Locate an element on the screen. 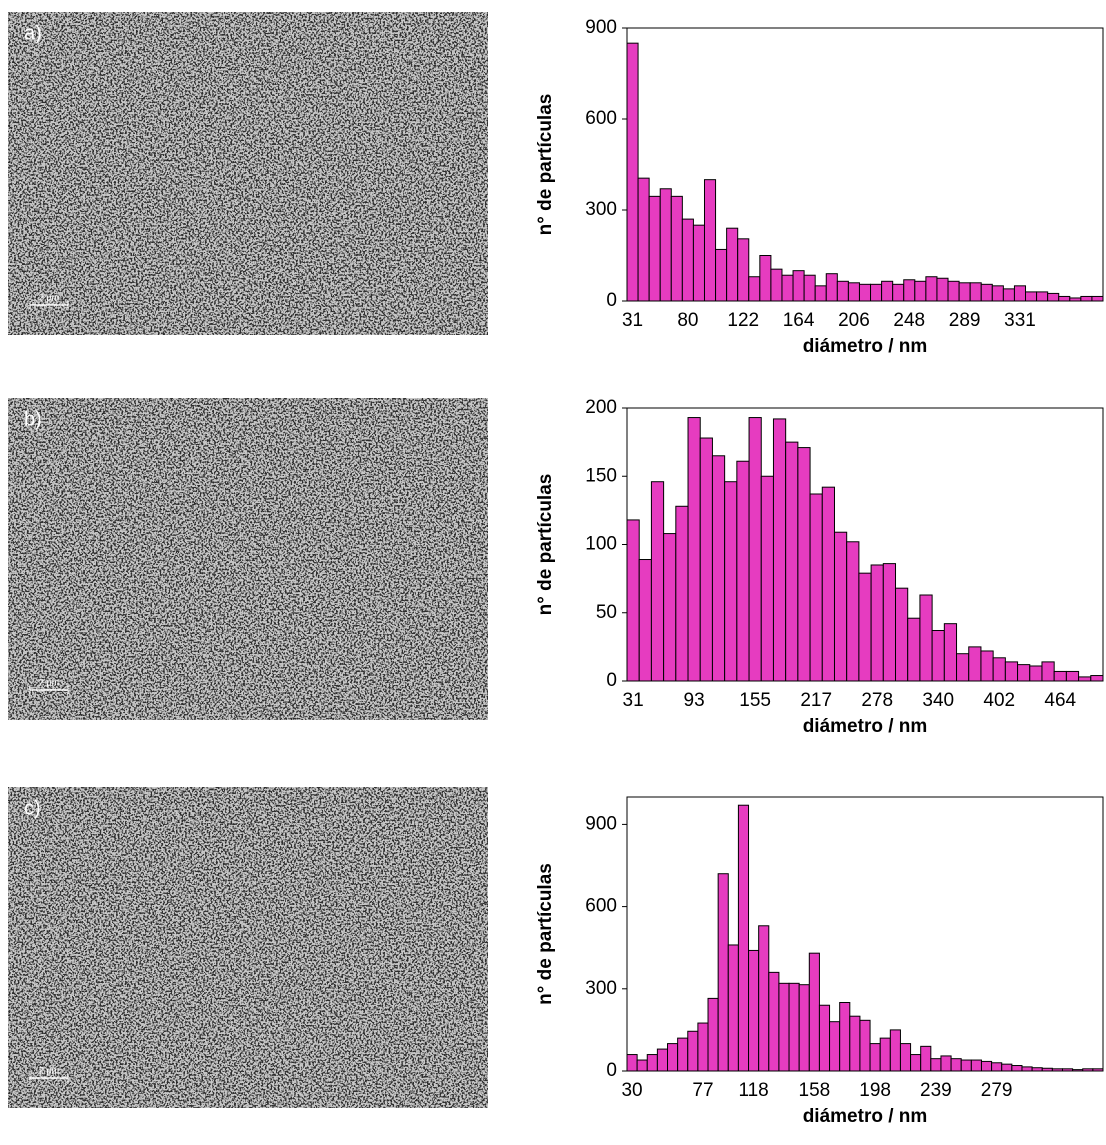  x-tick-label: 158 is located at coordinates (815, 1090).